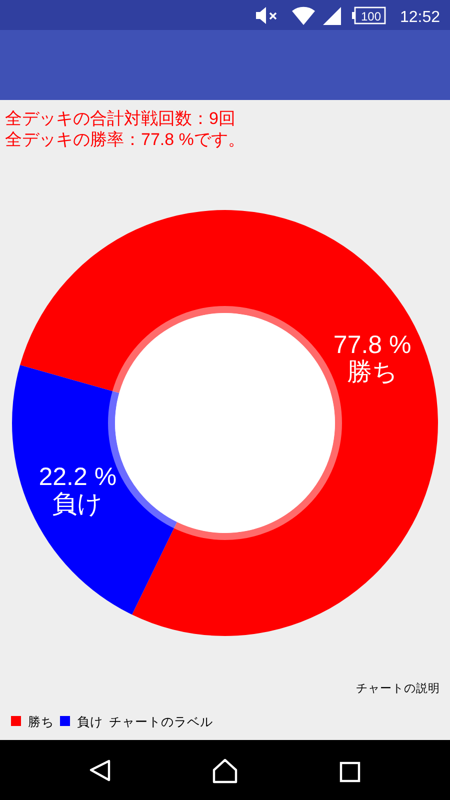 The image size is (450, 800). What do you see at coordinates (372, 344) in the screenshot?
I see `data-label: 77.8 %` at bounding box center [372, 344].